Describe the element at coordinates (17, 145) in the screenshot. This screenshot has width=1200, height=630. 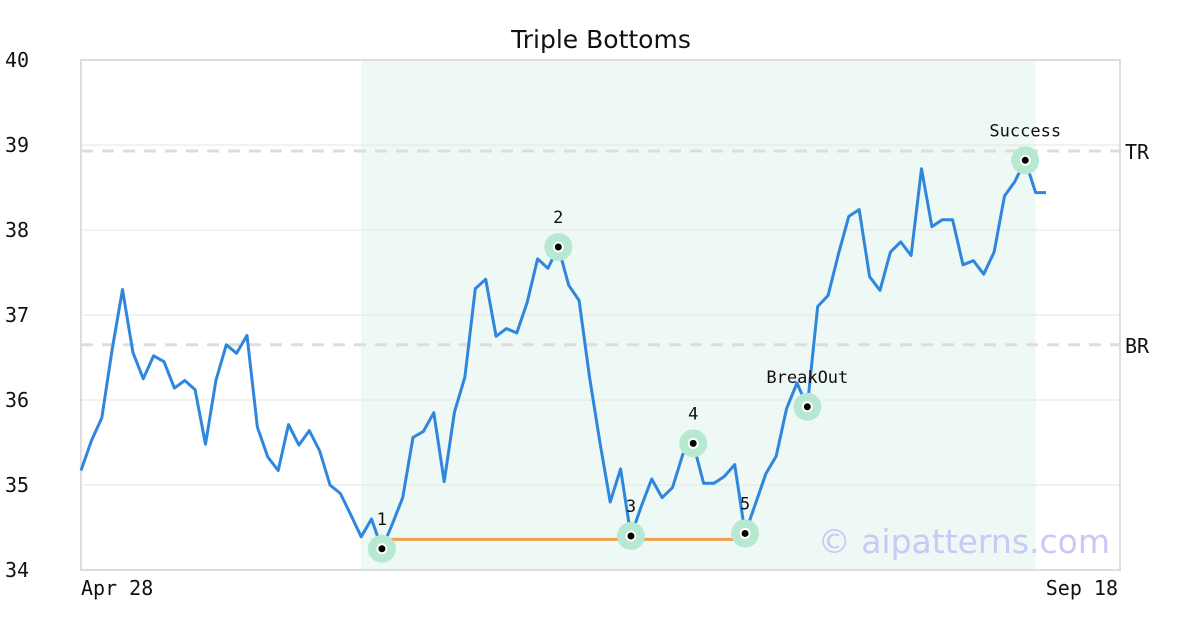
I see `y-tick-label: 39` at that location.